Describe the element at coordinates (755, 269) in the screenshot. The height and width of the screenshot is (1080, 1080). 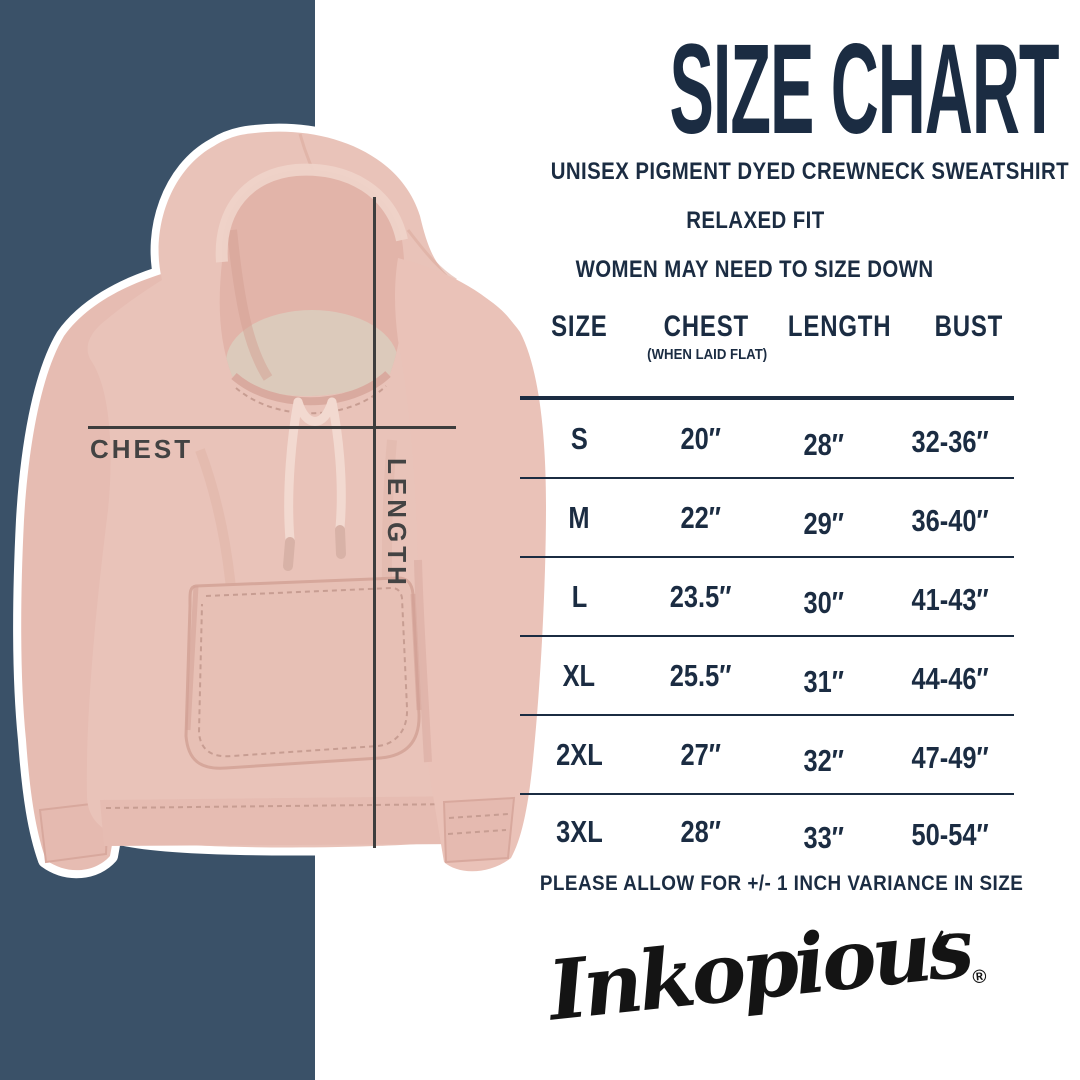
I see `subtitle-sizing: WOMEN MAY NEED TO SIZE DOWN` at that location.